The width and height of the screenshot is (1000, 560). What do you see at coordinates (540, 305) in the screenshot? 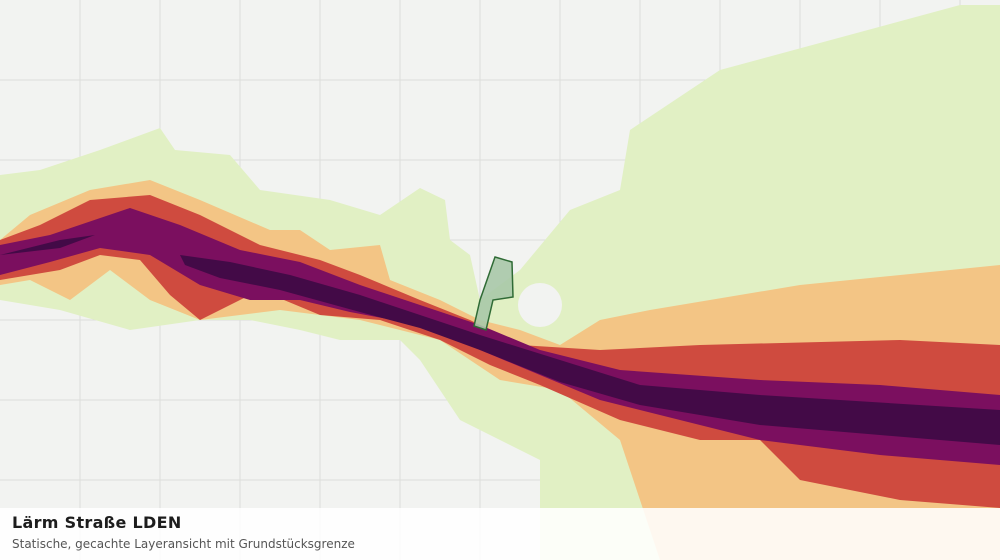
I see `map-gap` at bounding box center [540, 305].